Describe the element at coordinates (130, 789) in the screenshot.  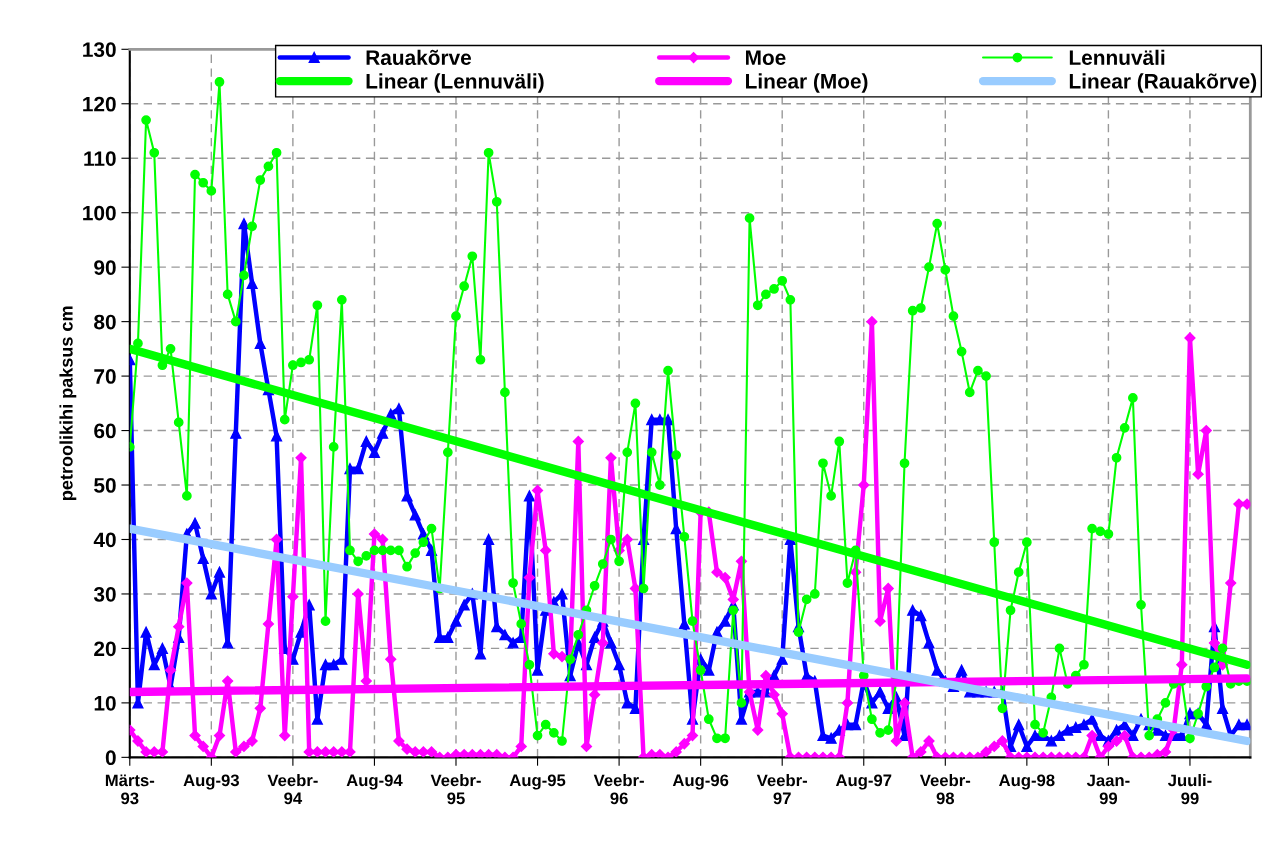
I see `x-tick-label: Märts- 93` at that location.